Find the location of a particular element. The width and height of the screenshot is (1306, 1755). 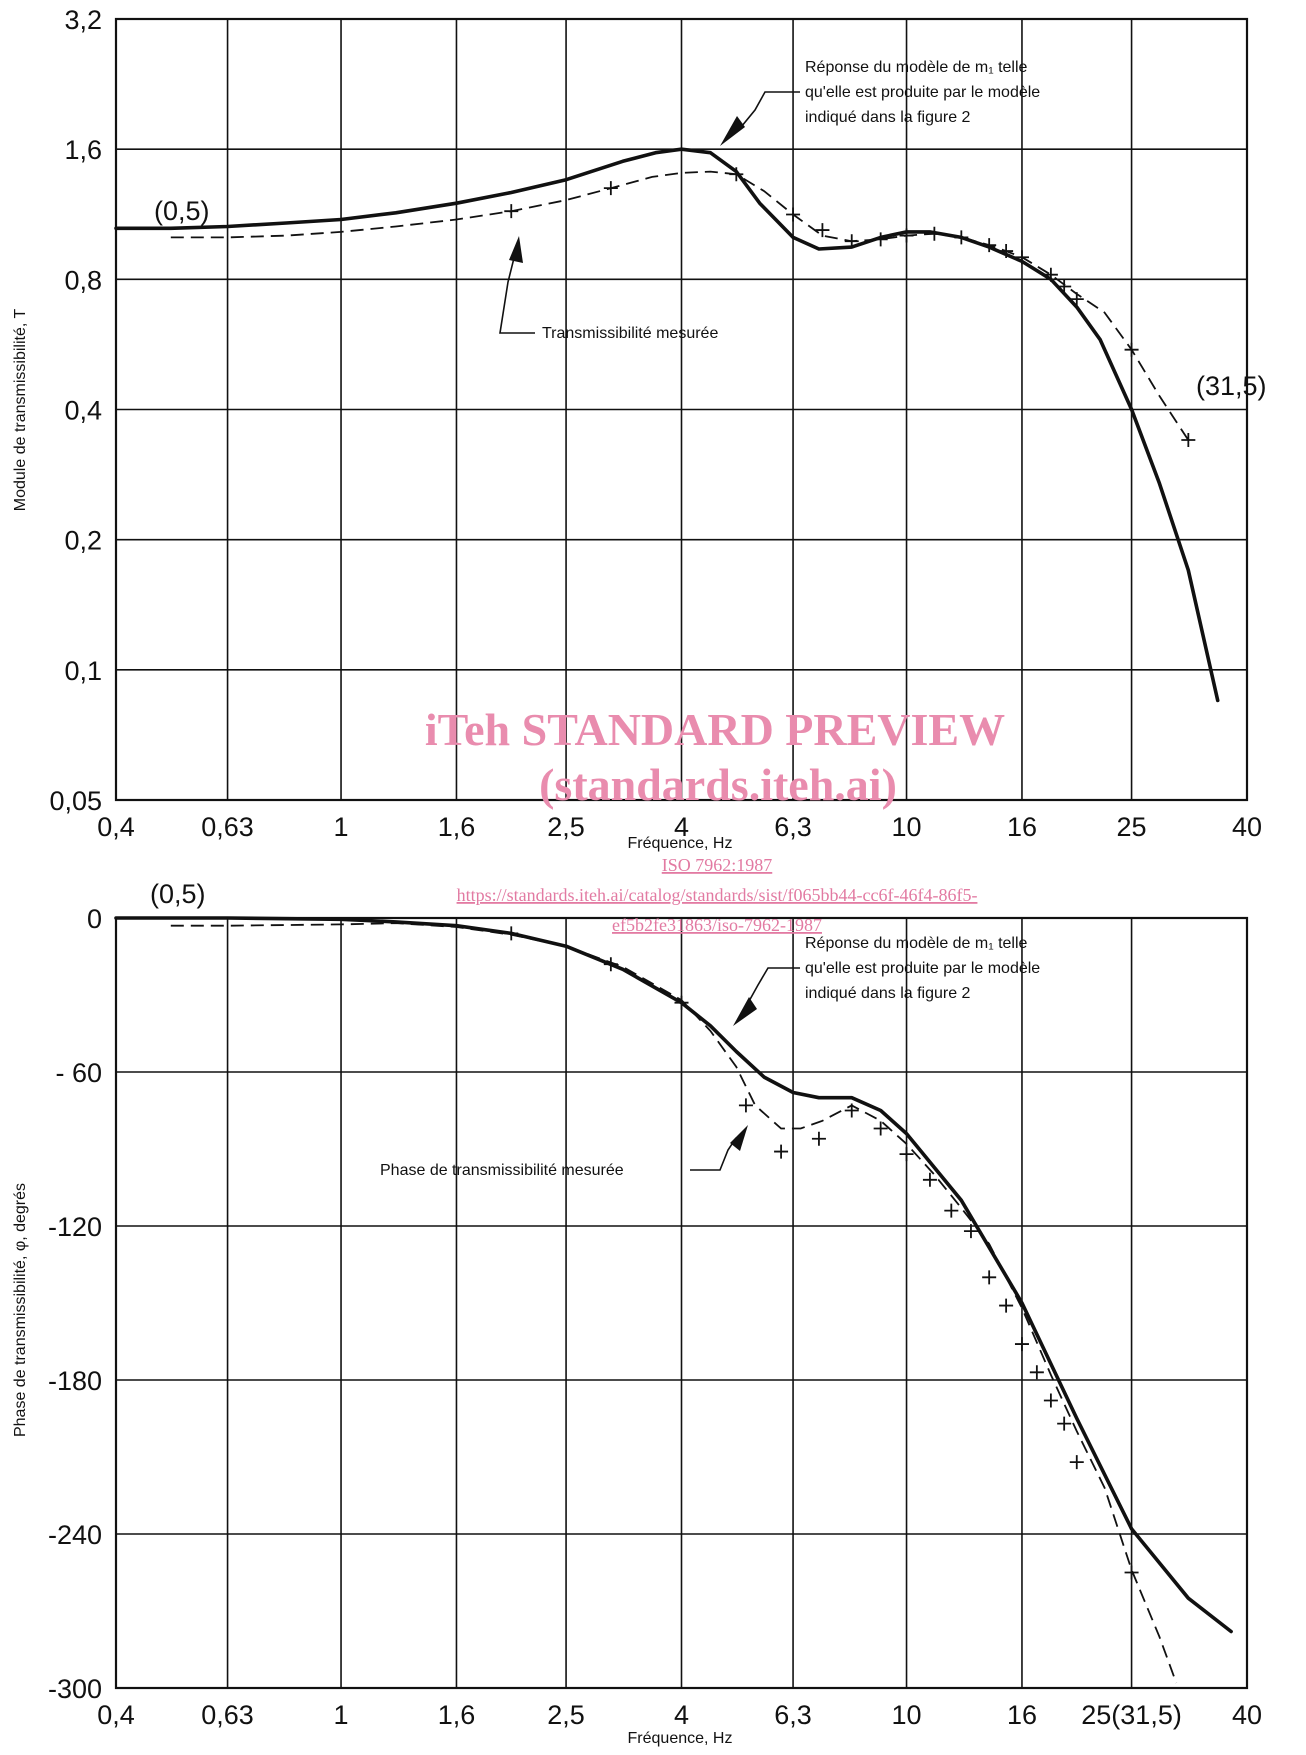

watermark-link-catalog-cont: ef5b2fe31863/iso-7962-1987 is located at coordinates (717, 925).